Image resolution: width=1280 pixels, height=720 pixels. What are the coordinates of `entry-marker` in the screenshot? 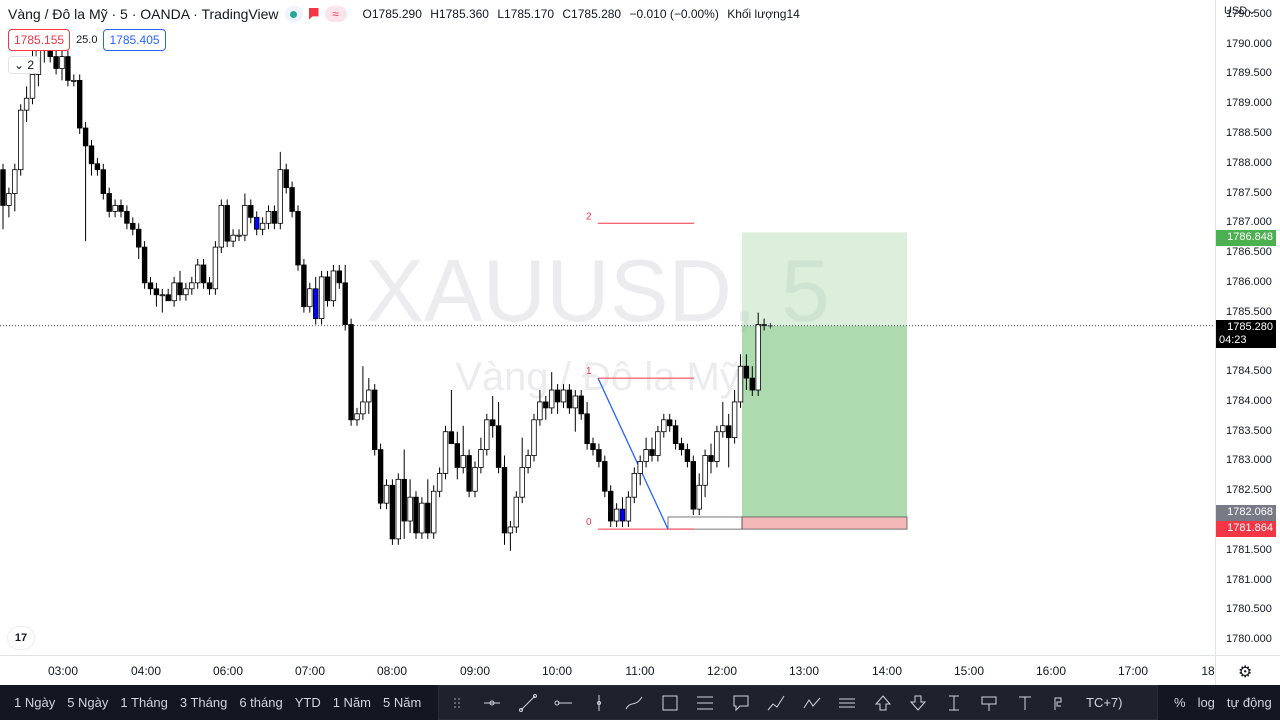 It's located at (705, 523).